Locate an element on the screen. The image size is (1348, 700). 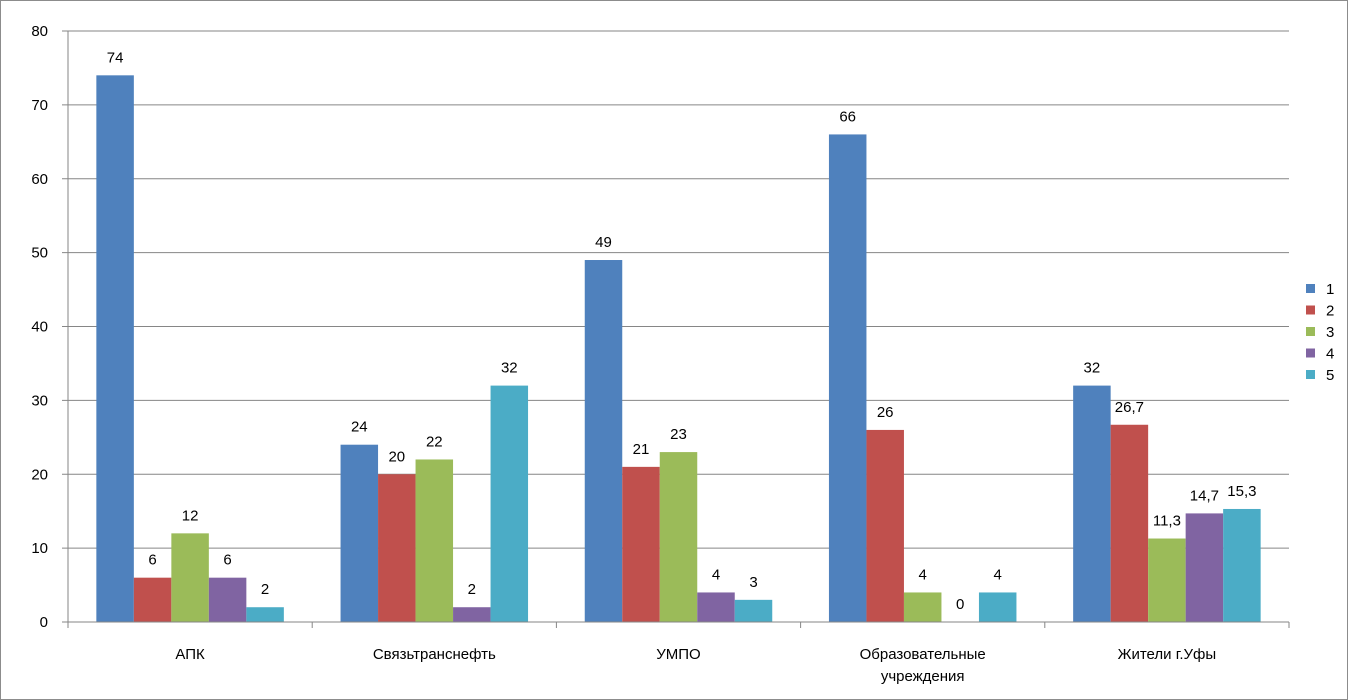
data-label: 24 is located at coordinates (359, 427).